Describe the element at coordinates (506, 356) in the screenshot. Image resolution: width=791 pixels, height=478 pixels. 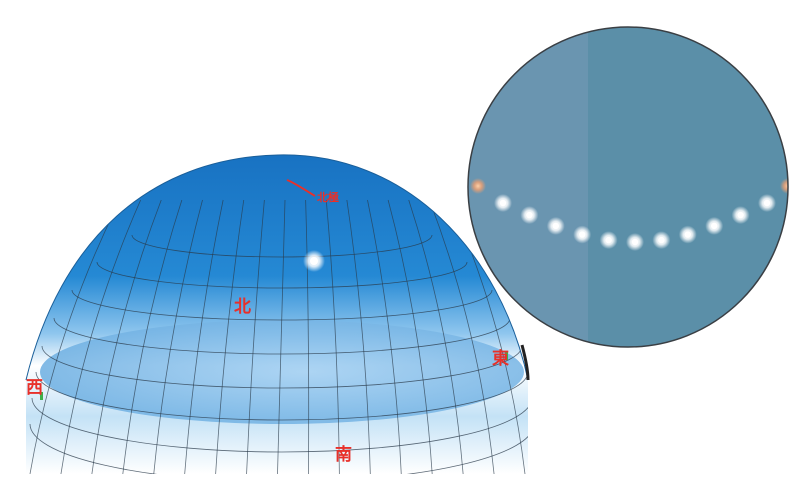
I see `east-marker` at that location.